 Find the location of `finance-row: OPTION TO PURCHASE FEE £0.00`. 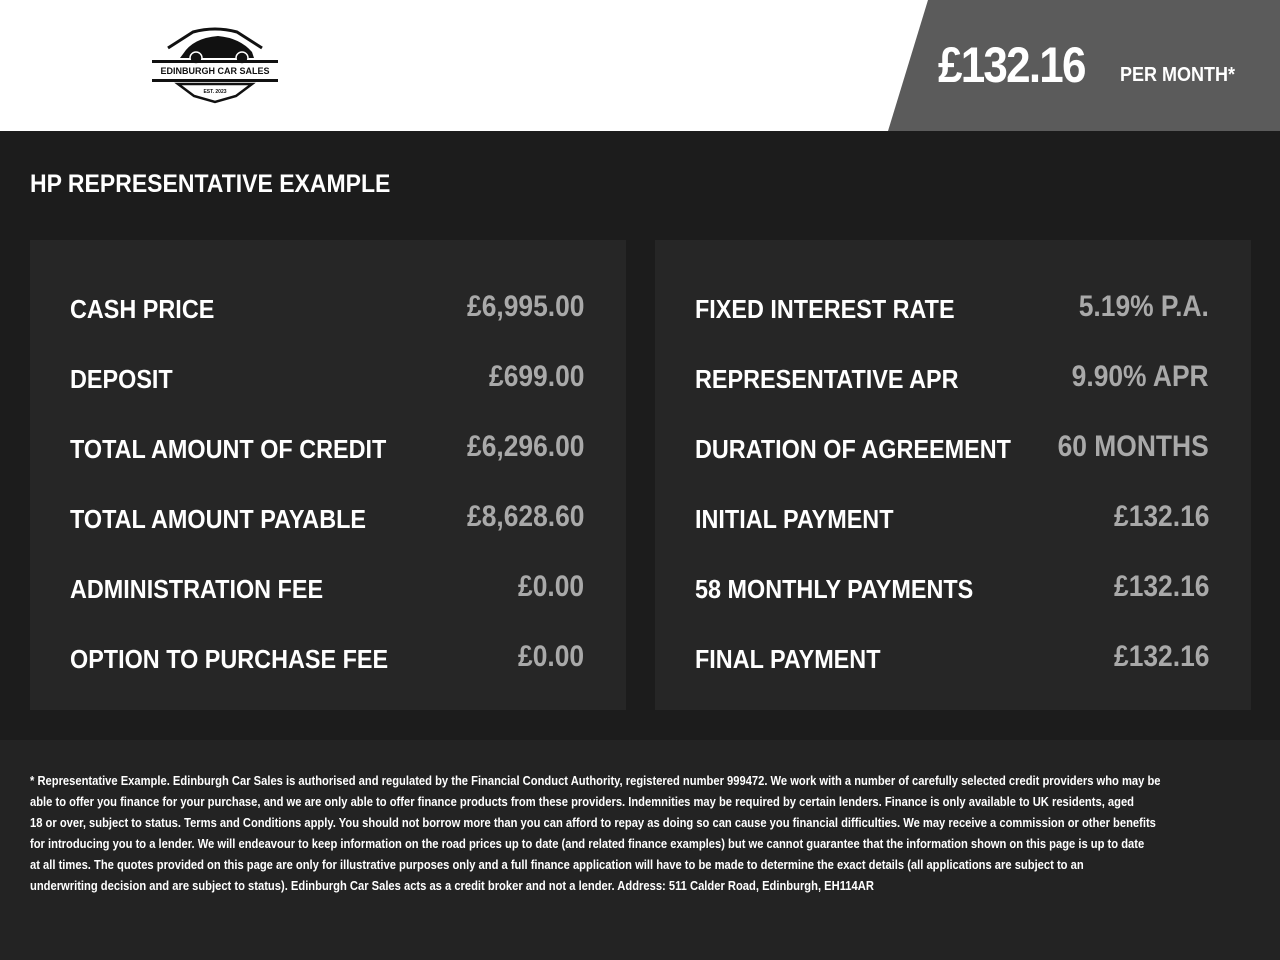

finance-row: OPTION TO PURCHASE FEE £0.00 is located at coordinates (327, 658).